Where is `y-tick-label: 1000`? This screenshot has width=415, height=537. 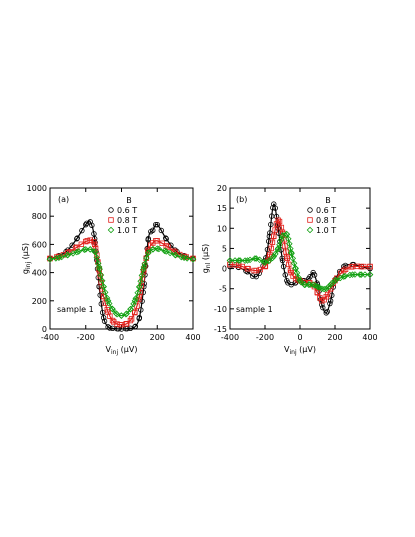
y-tick-label: 1000 is located at coordinates (37, 188).